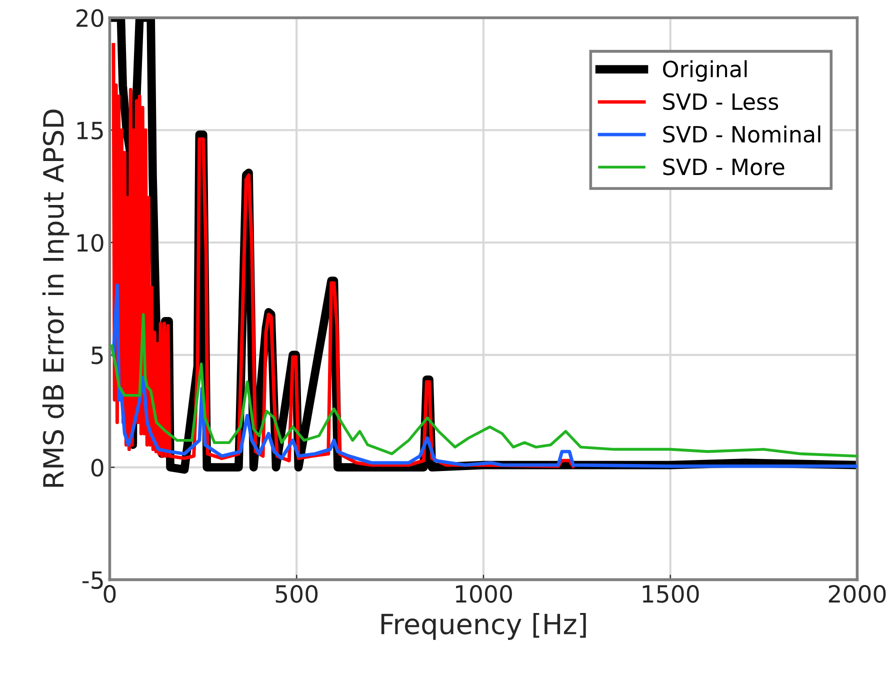 This screenshot has height=682, width=892. I want to click on y-tick-label: 15, so click(90, 131).